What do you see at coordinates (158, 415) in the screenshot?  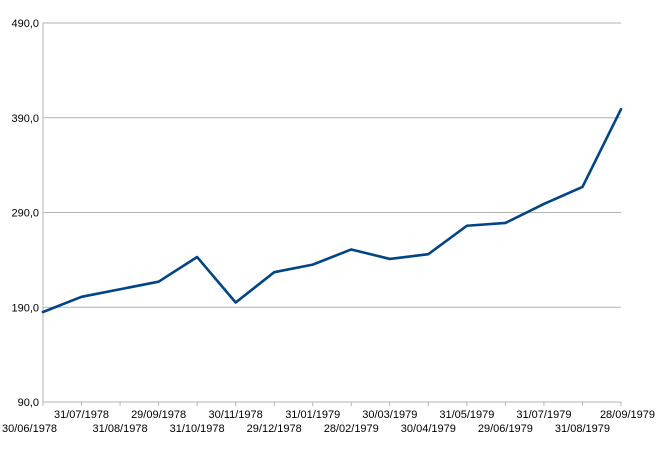 I see `x-tick-label-3: 29/09/1978` at bounding box center [158, 415].